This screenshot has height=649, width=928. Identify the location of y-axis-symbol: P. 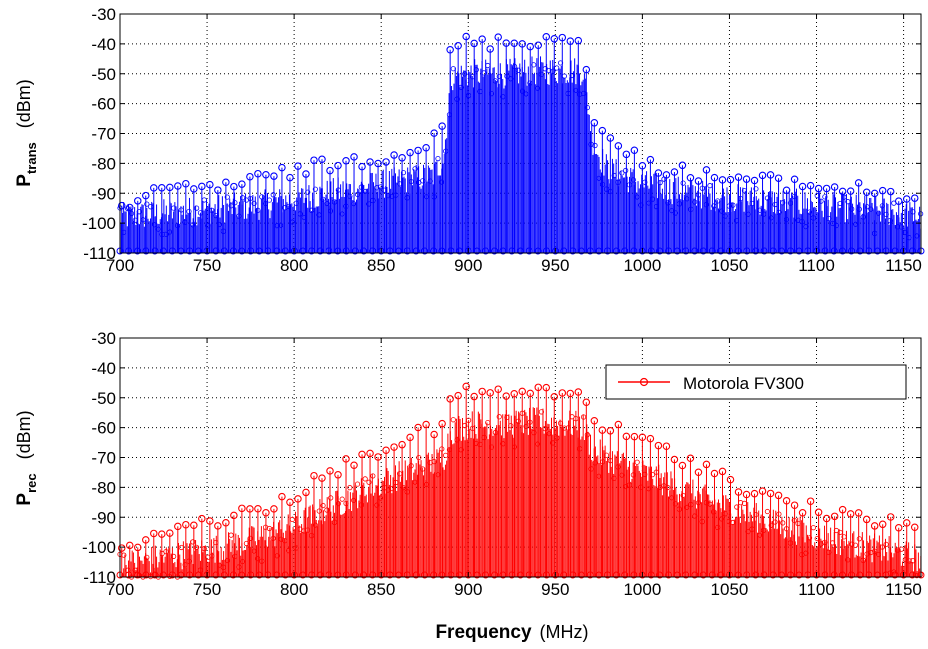
(24, 180).